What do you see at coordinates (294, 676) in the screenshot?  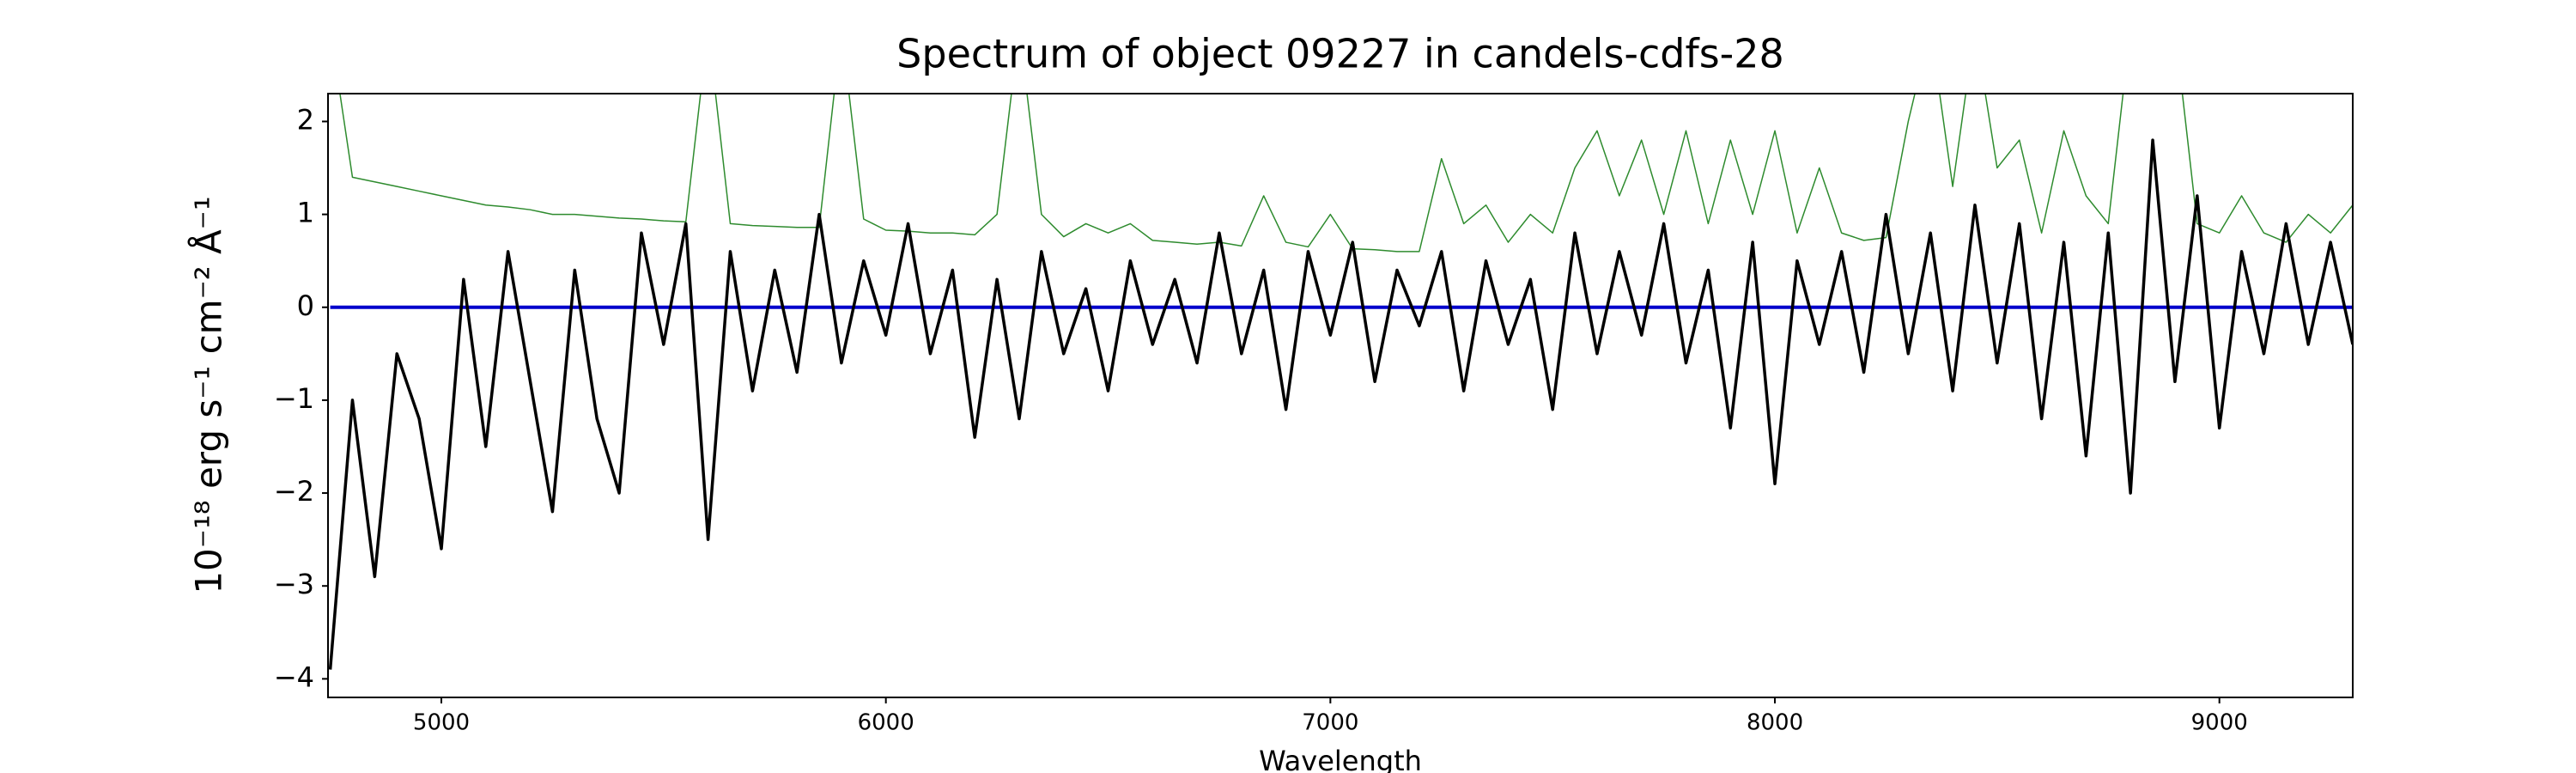 I see `y-tick-label: −4` at bounding box center [294, 676].